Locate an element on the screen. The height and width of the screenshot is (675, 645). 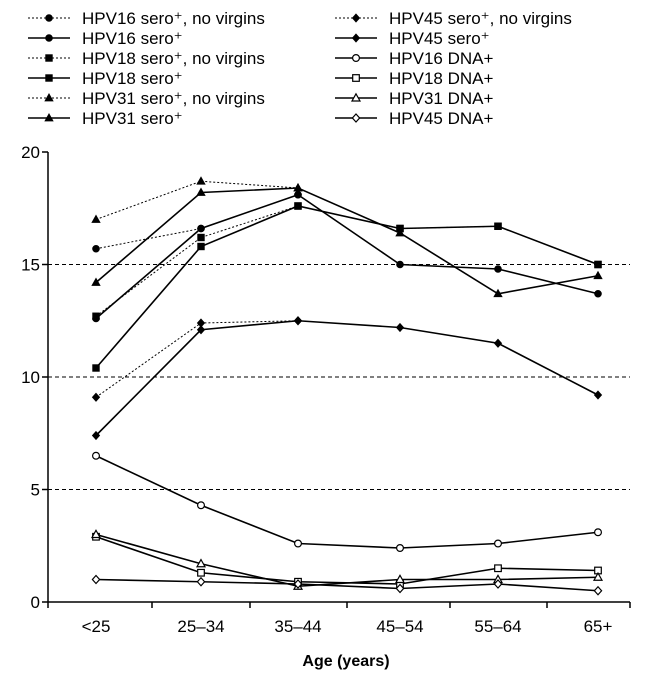
legend-label: HPV31 sero⁺ is located at coordinates (132, 118).